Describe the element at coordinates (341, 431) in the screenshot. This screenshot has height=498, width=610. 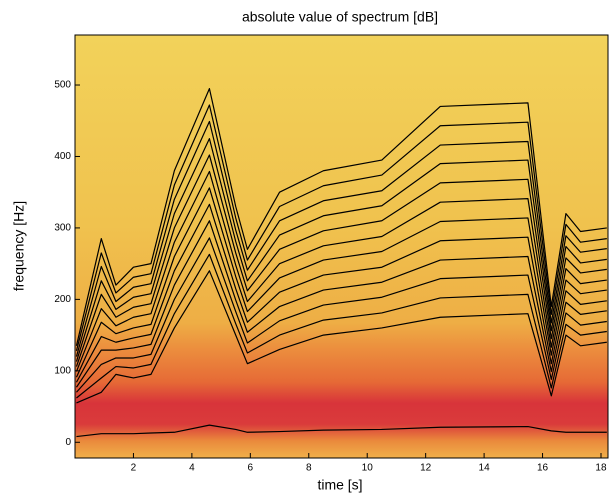
I see `harmonic-line` at that location.